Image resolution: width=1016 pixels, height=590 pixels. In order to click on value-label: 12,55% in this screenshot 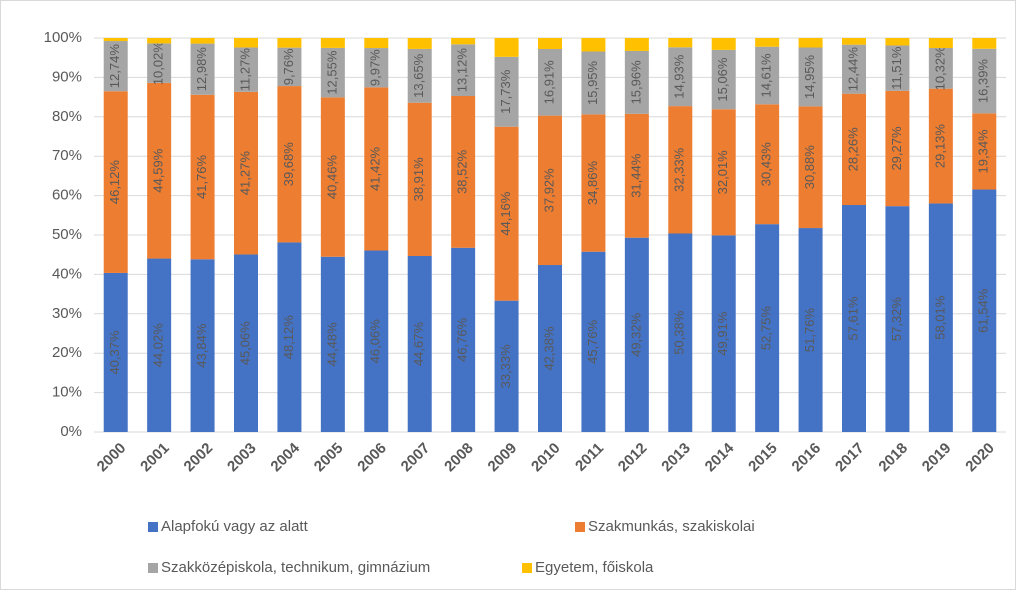, I will do `click(331, 72)`.